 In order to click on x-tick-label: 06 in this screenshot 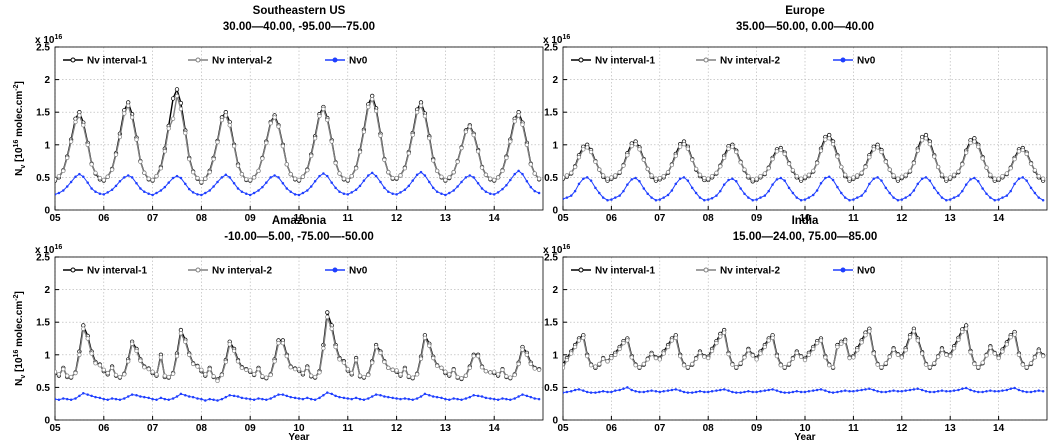, I will do `click(612, 218)`.